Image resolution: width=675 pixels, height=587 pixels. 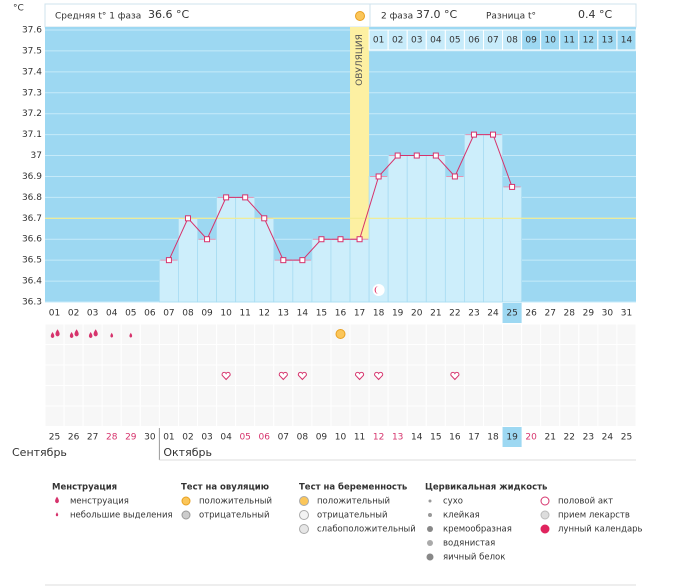 I want to click on cycle-day-label: 04, so click(x=436, y=41).